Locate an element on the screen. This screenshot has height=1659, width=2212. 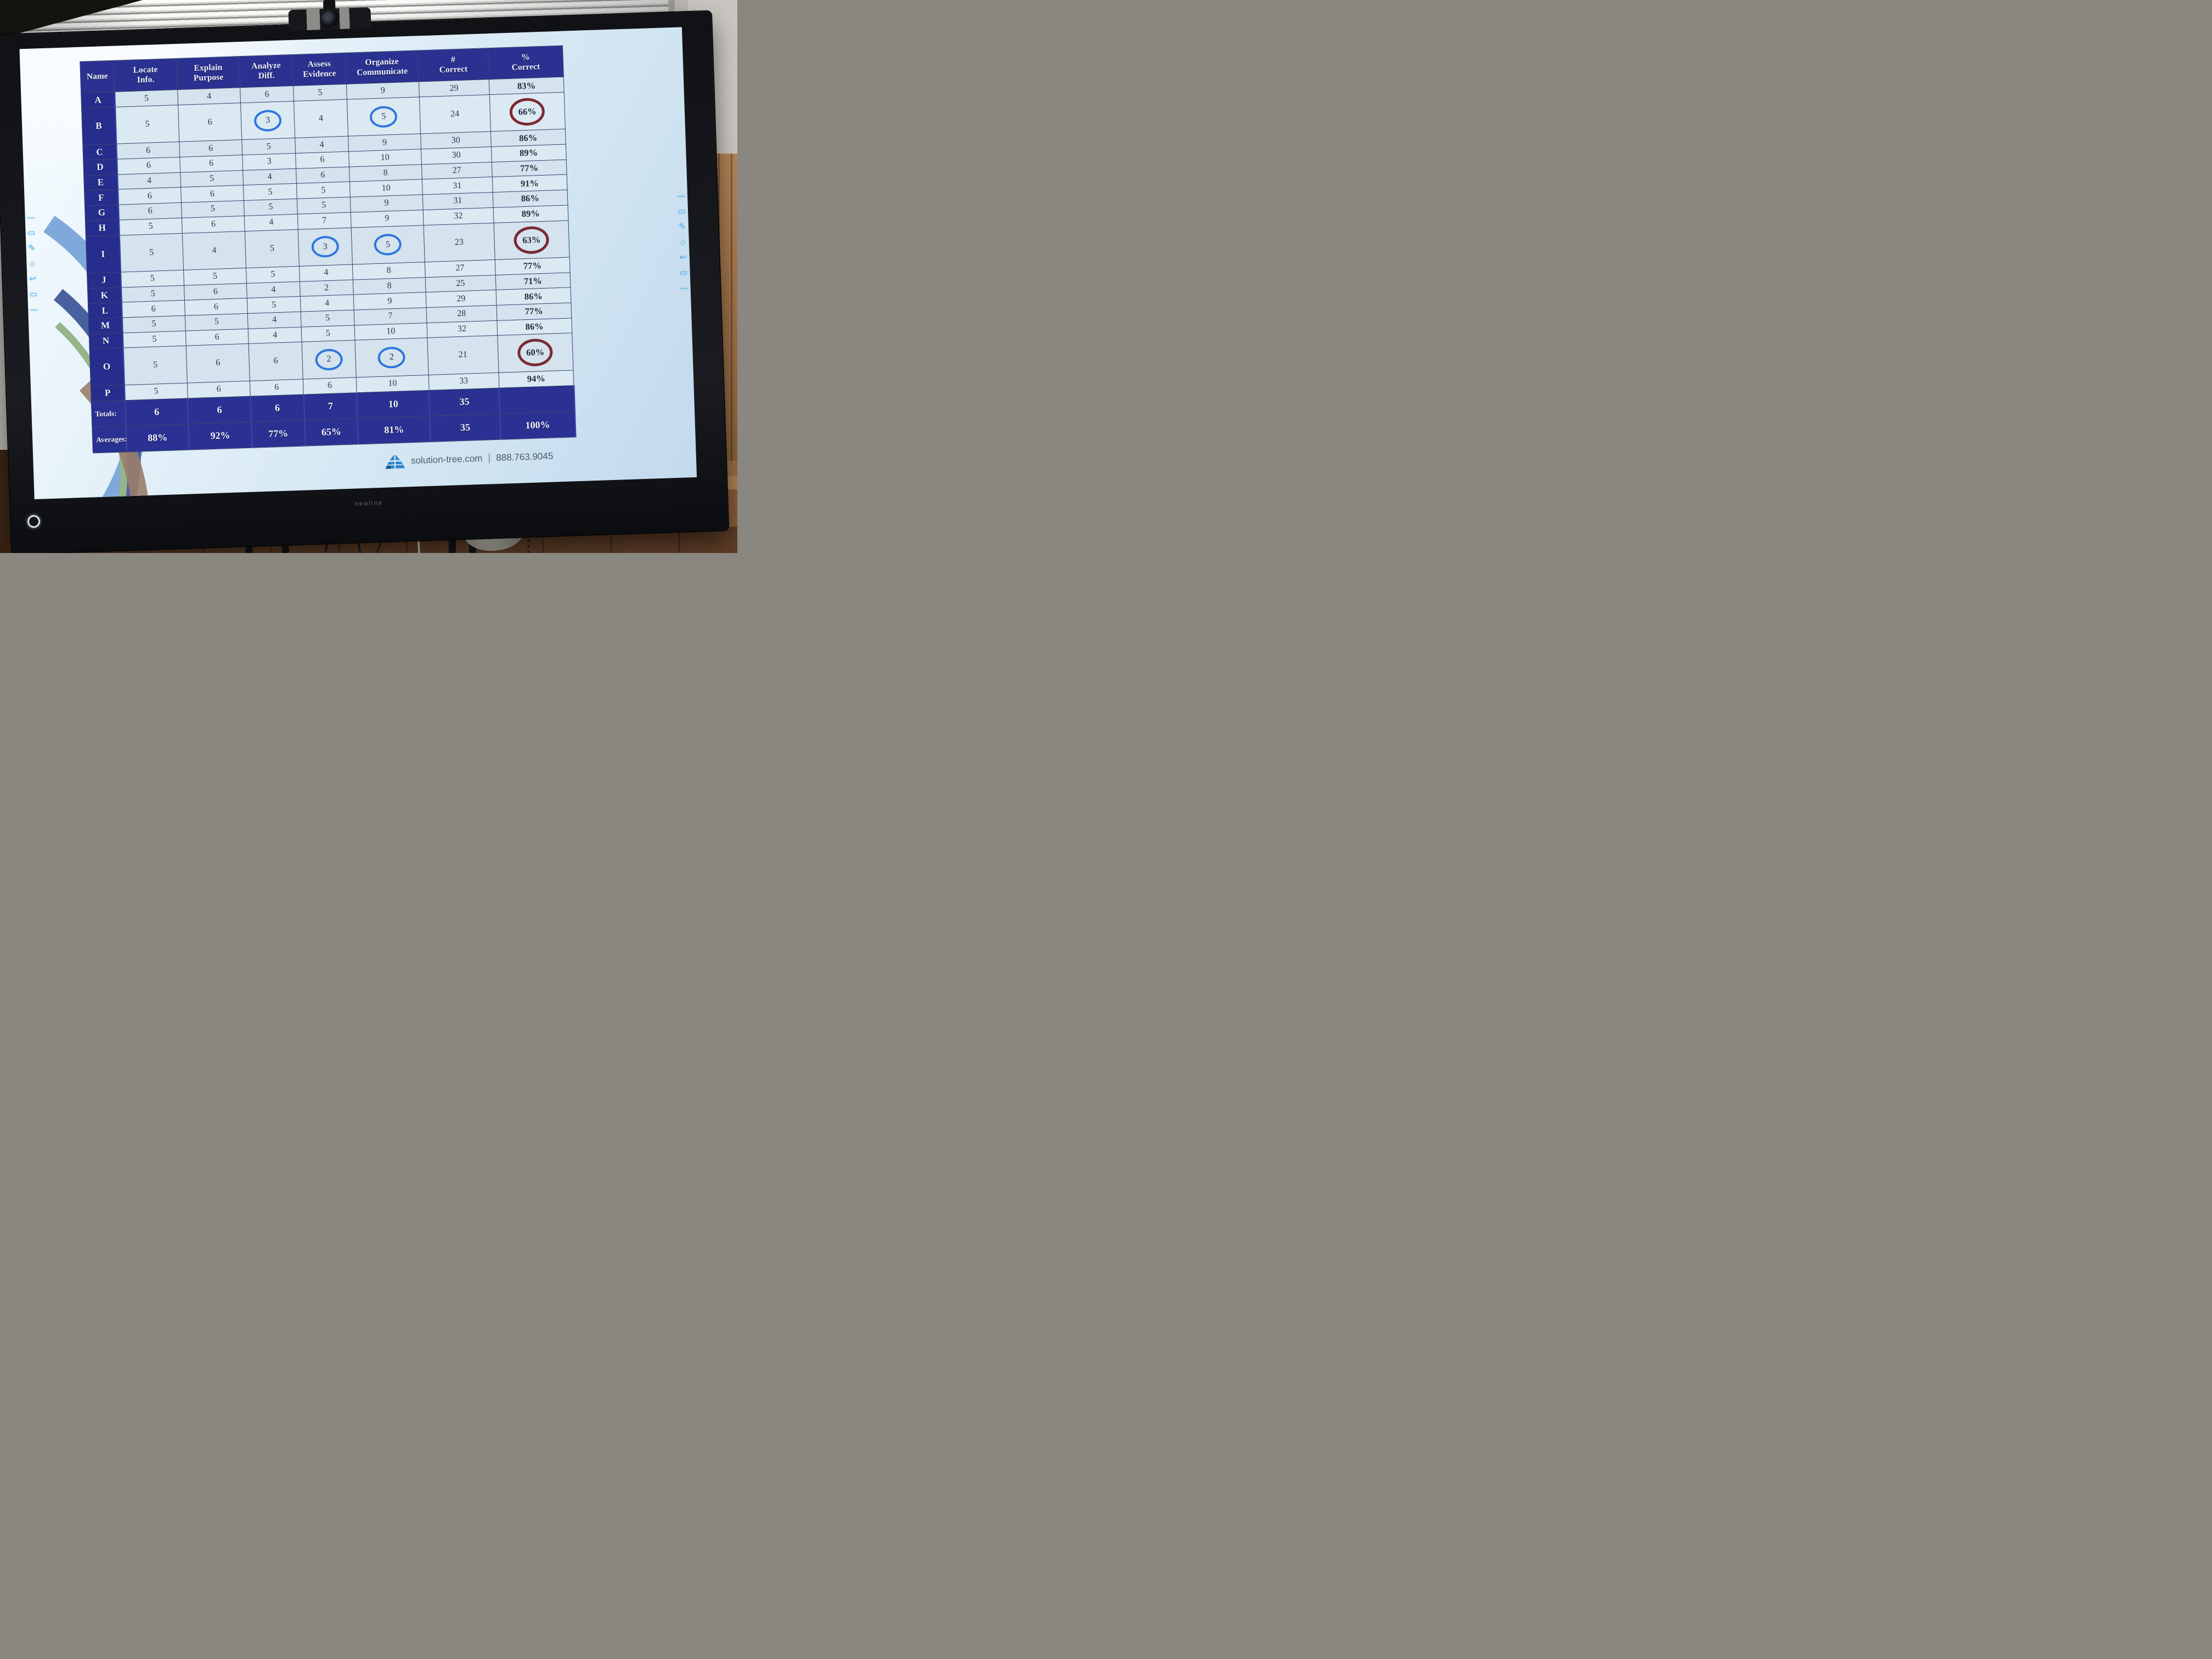
footer-phone: 888.763.9045 is located at coordinates (525, 456).